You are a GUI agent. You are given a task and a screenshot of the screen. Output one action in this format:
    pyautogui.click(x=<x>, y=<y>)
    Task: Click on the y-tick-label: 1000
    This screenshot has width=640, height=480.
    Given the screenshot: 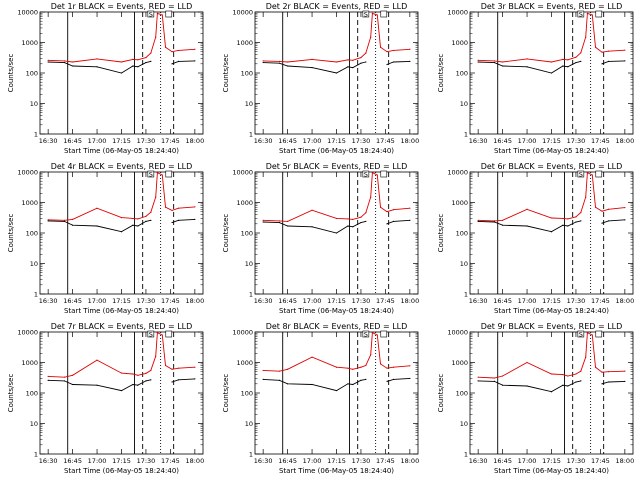 What is the action you would take?
    pyautogui.click(x=244, y=363)
    